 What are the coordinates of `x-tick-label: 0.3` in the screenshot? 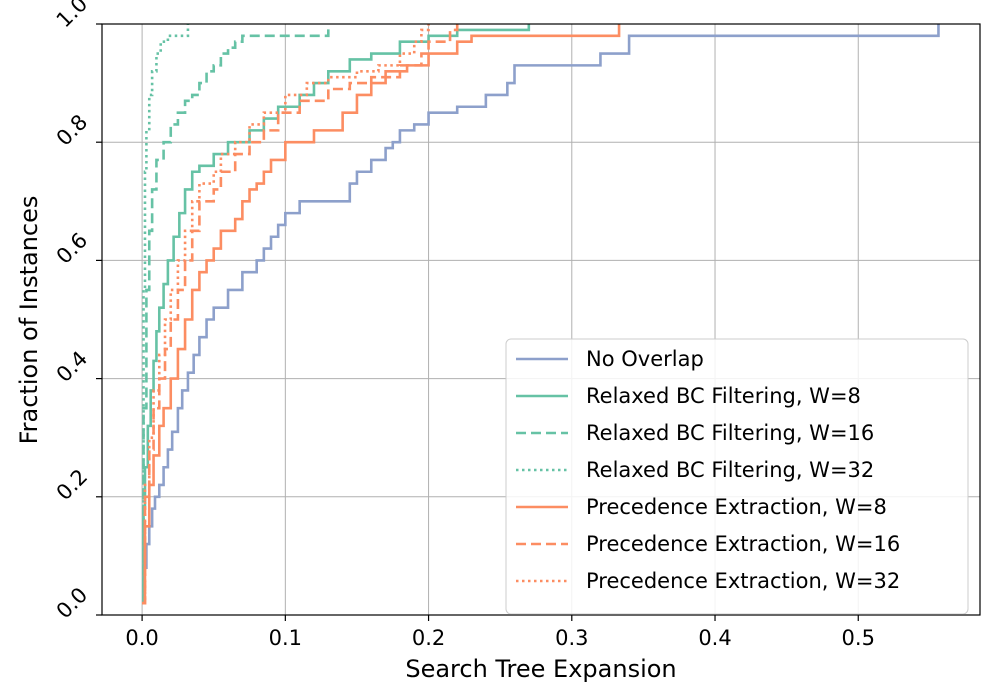 It's located at (571, 638).